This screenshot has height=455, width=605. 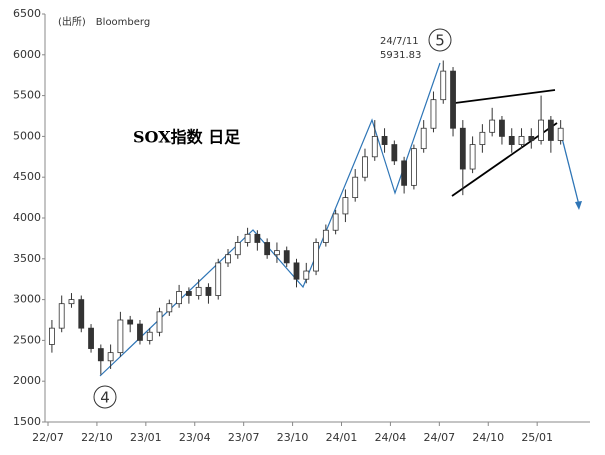 I want to click on x-tick-label: 22/10, so click(x=97, y=437).